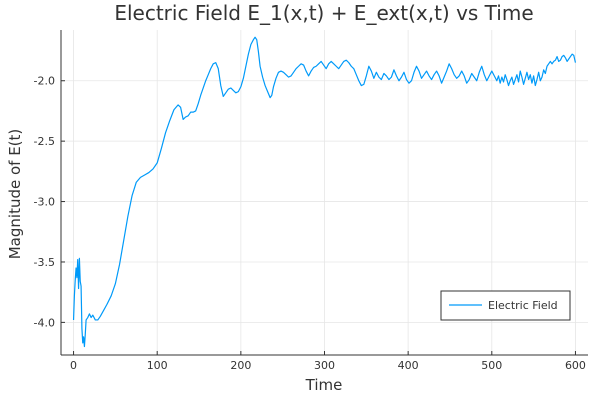 The height and width of the screenshot is (400, 600). What do you see at coordinates (324, 385) in the screenshot?
I see `x-axis-label: Time` at bounding box center [324, 385].